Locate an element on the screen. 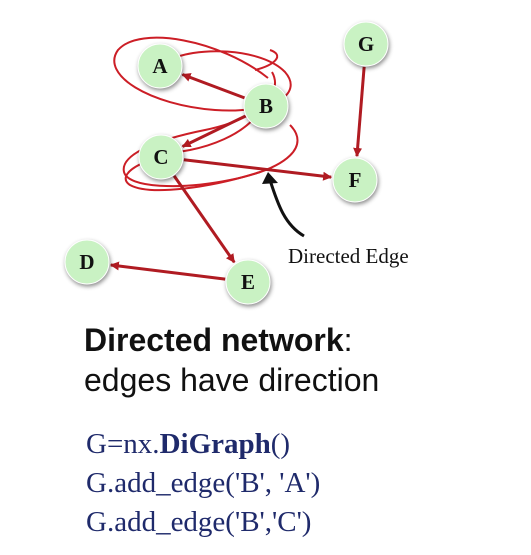  node-c: C is located at coordinates (161, 157).